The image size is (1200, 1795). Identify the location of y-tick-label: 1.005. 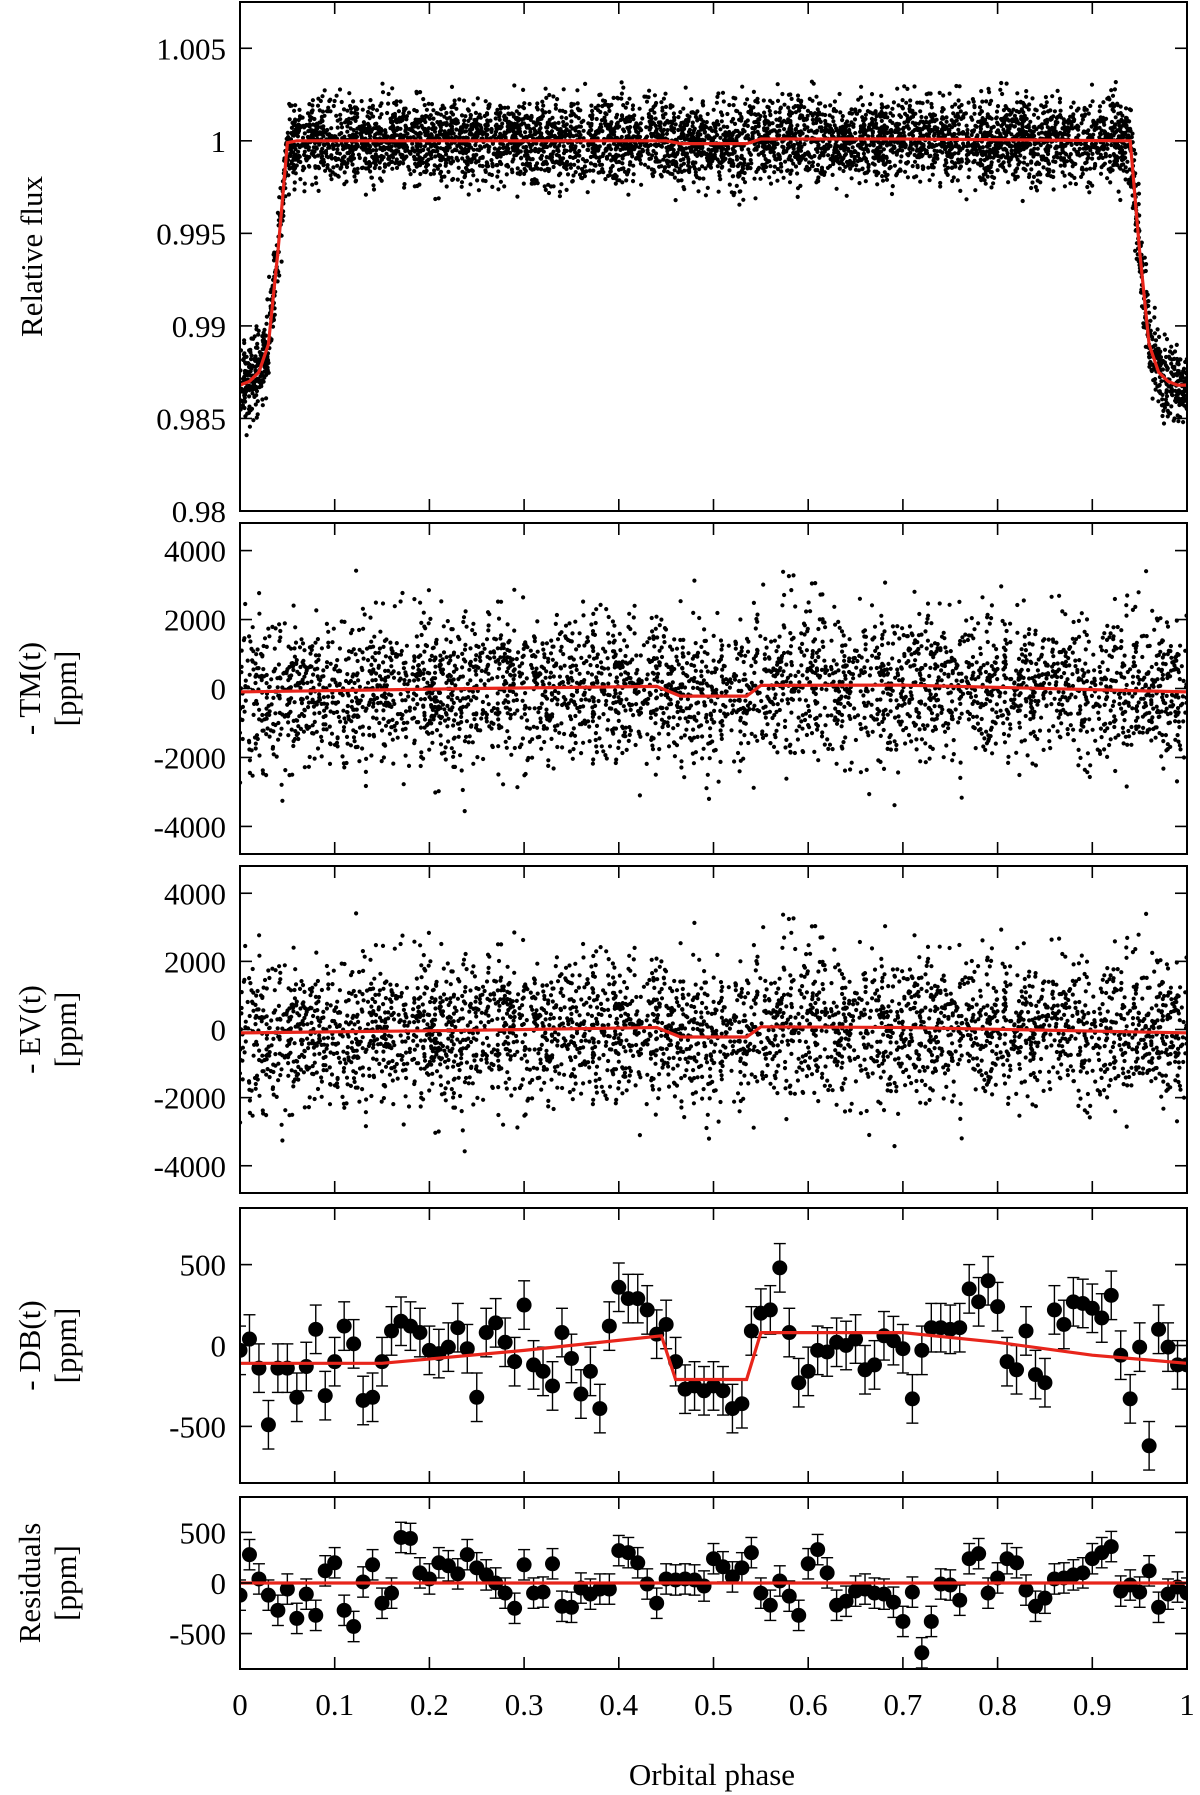
(191, 48).